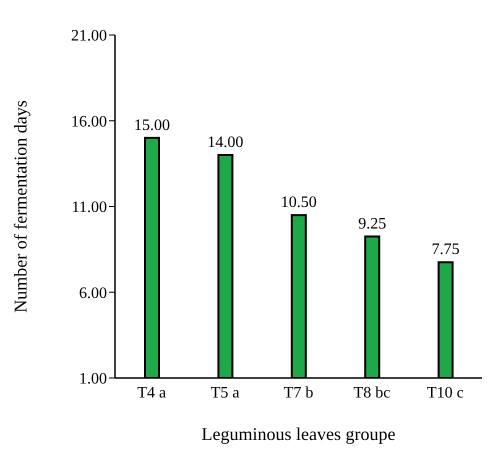 This screenshot has width=492, height=458. Describe the element at coordinates (445, 393) in the screenshot. I see `x-tick-label: T10 c` at that location.